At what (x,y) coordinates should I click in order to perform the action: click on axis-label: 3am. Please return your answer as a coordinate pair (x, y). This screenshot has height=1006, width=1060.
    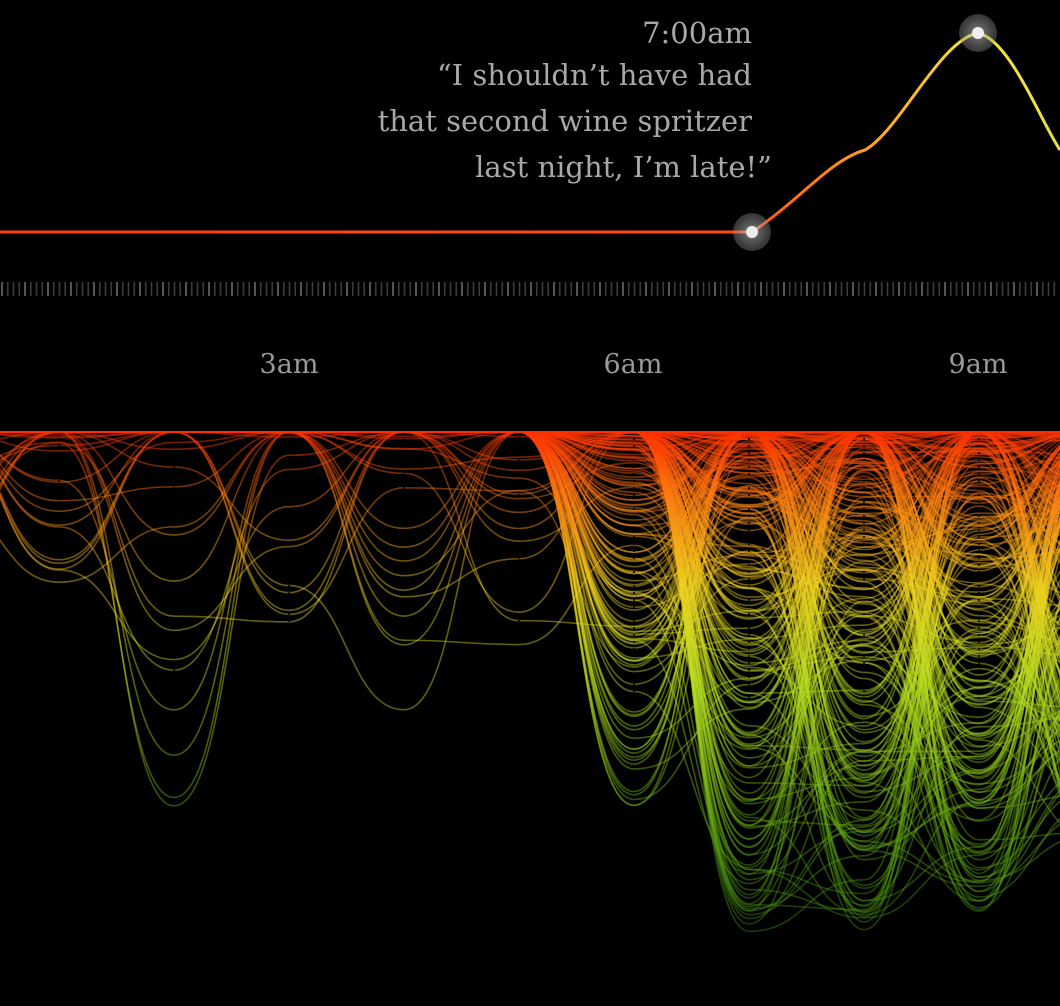
    Looking at the image, I should click on (289, 364).